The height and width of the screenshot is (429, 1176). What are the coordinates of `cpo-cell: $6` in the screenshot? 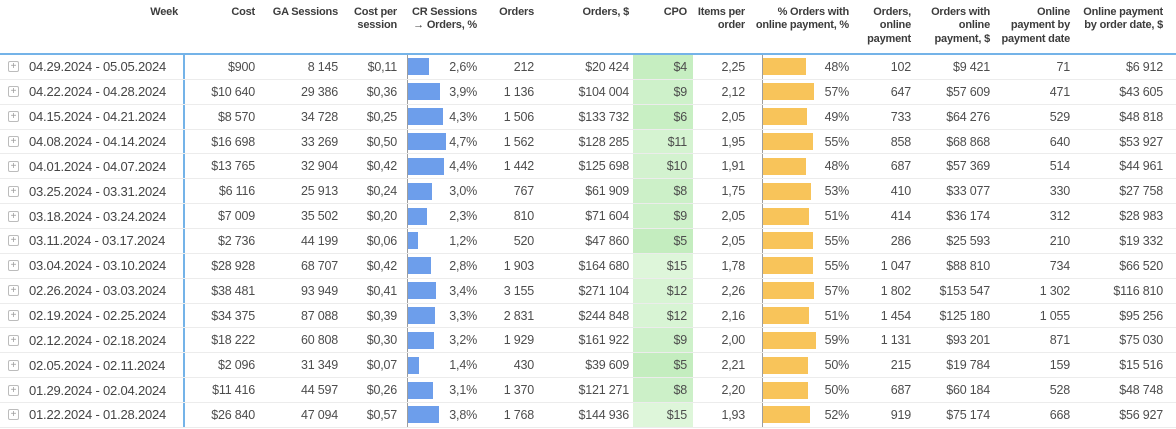 It's located at (663, 116).